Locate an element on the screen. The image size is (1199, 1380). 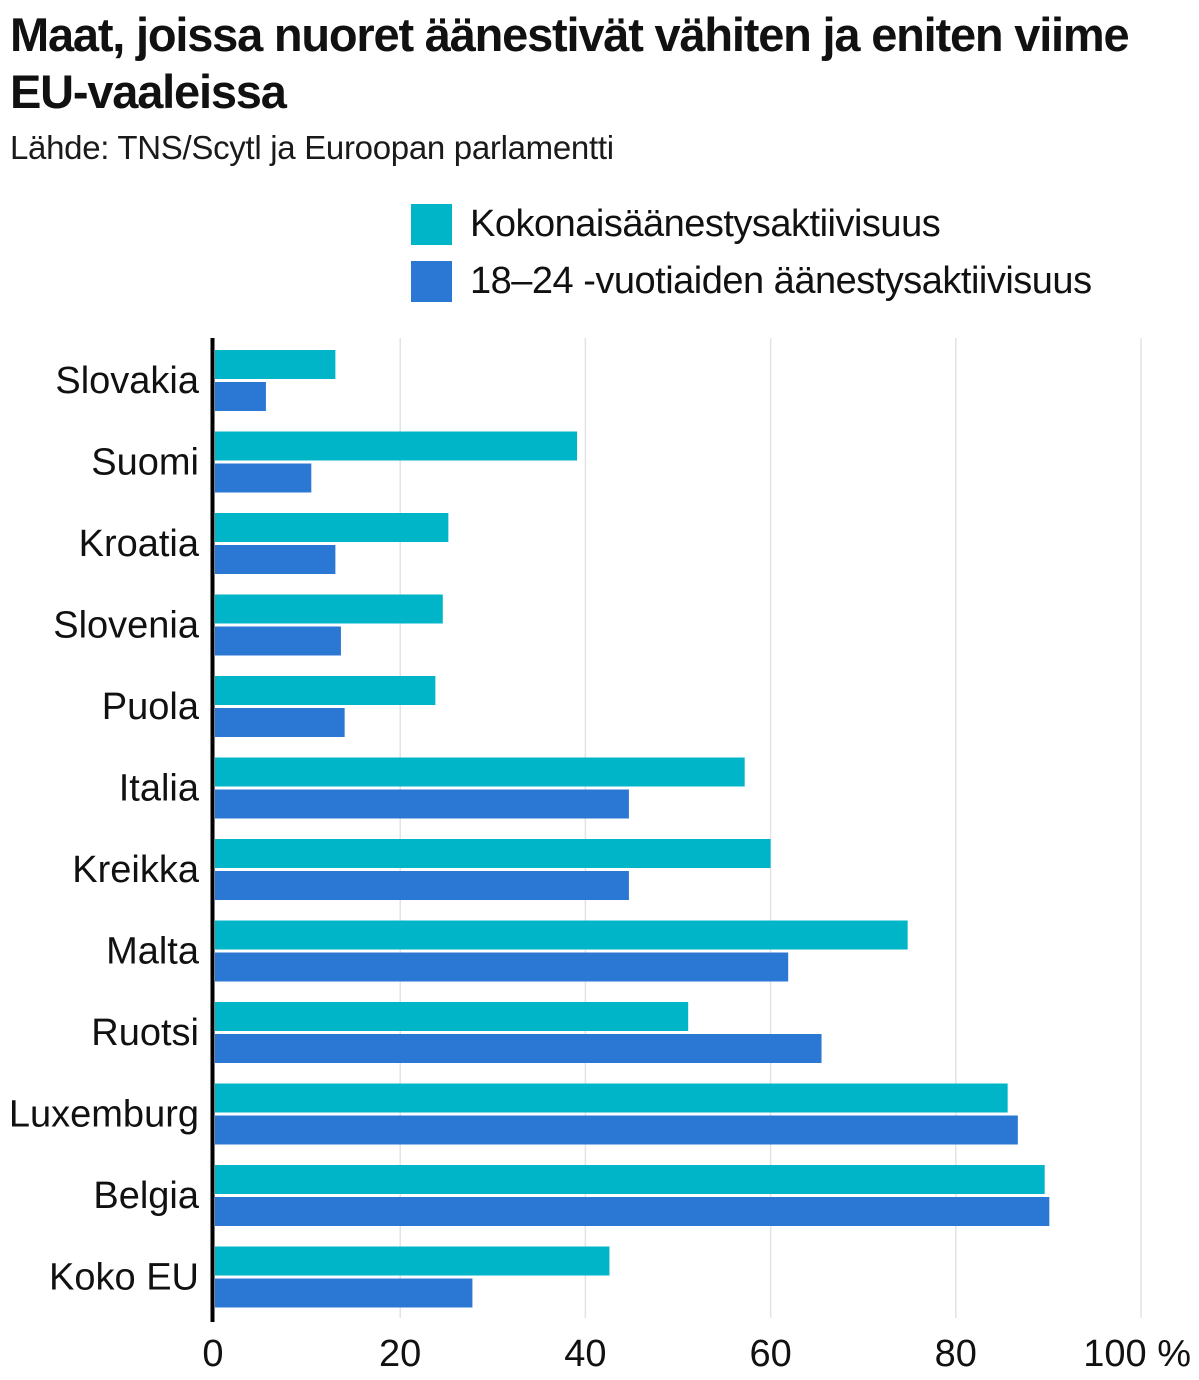
category-label-malta: Malta is located at coordinates (153, 952).